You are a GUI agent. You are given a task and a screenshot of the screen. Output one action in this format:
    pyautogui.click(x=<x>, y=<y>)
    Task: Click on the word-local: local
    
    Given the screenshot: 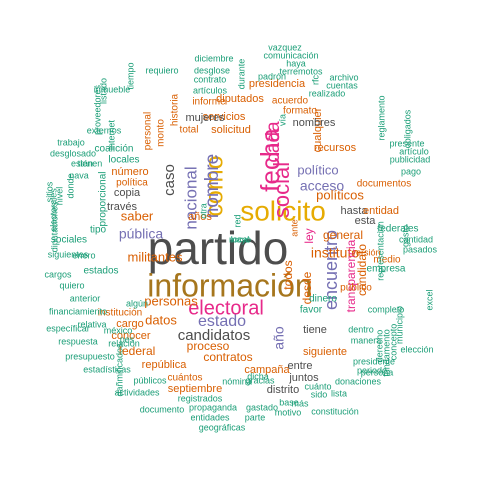 What is the action you would take?
    pyautogui.click(x=240, y=239)
    